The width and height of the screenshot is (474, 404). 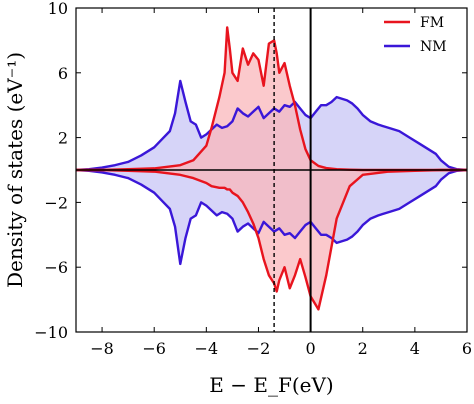 What do you see at coordinates (433, 47) in the screenshot?
I see `legend-label-nm: NM` at bounding box center [433, 47].